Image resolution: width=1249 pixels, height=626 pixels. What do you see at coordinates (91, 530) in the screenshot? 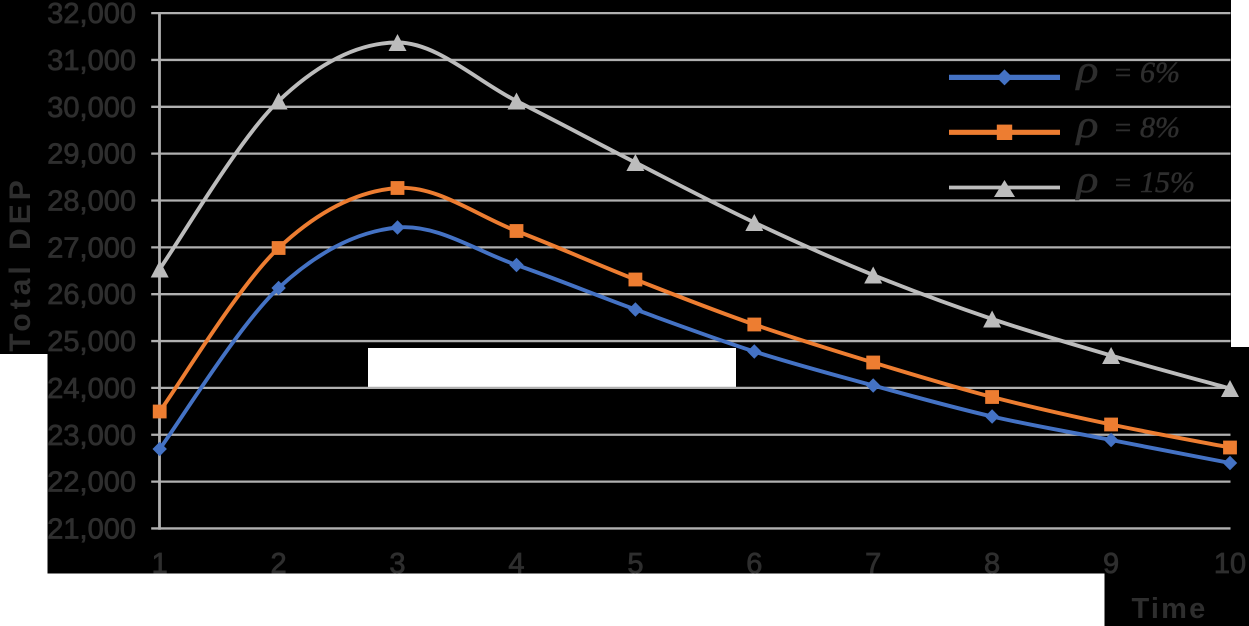
I see `svg-text: 21,000` at bounding box center [91, 530].